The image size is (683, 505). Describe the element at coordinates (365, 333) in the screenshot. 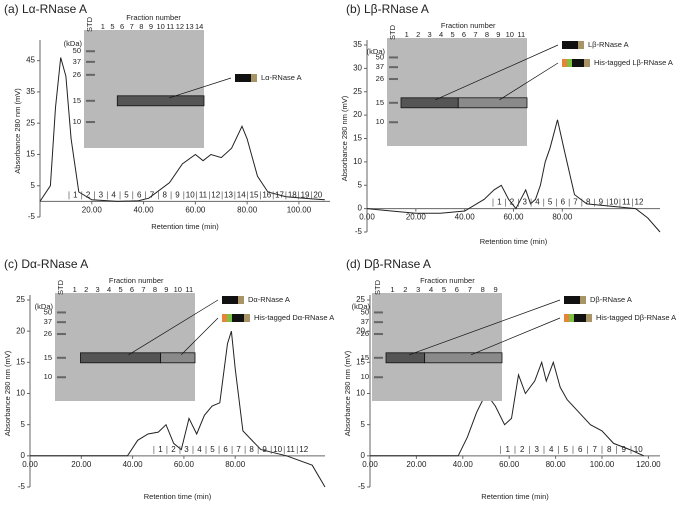

I see `gel-marker-label: 26` at that location.